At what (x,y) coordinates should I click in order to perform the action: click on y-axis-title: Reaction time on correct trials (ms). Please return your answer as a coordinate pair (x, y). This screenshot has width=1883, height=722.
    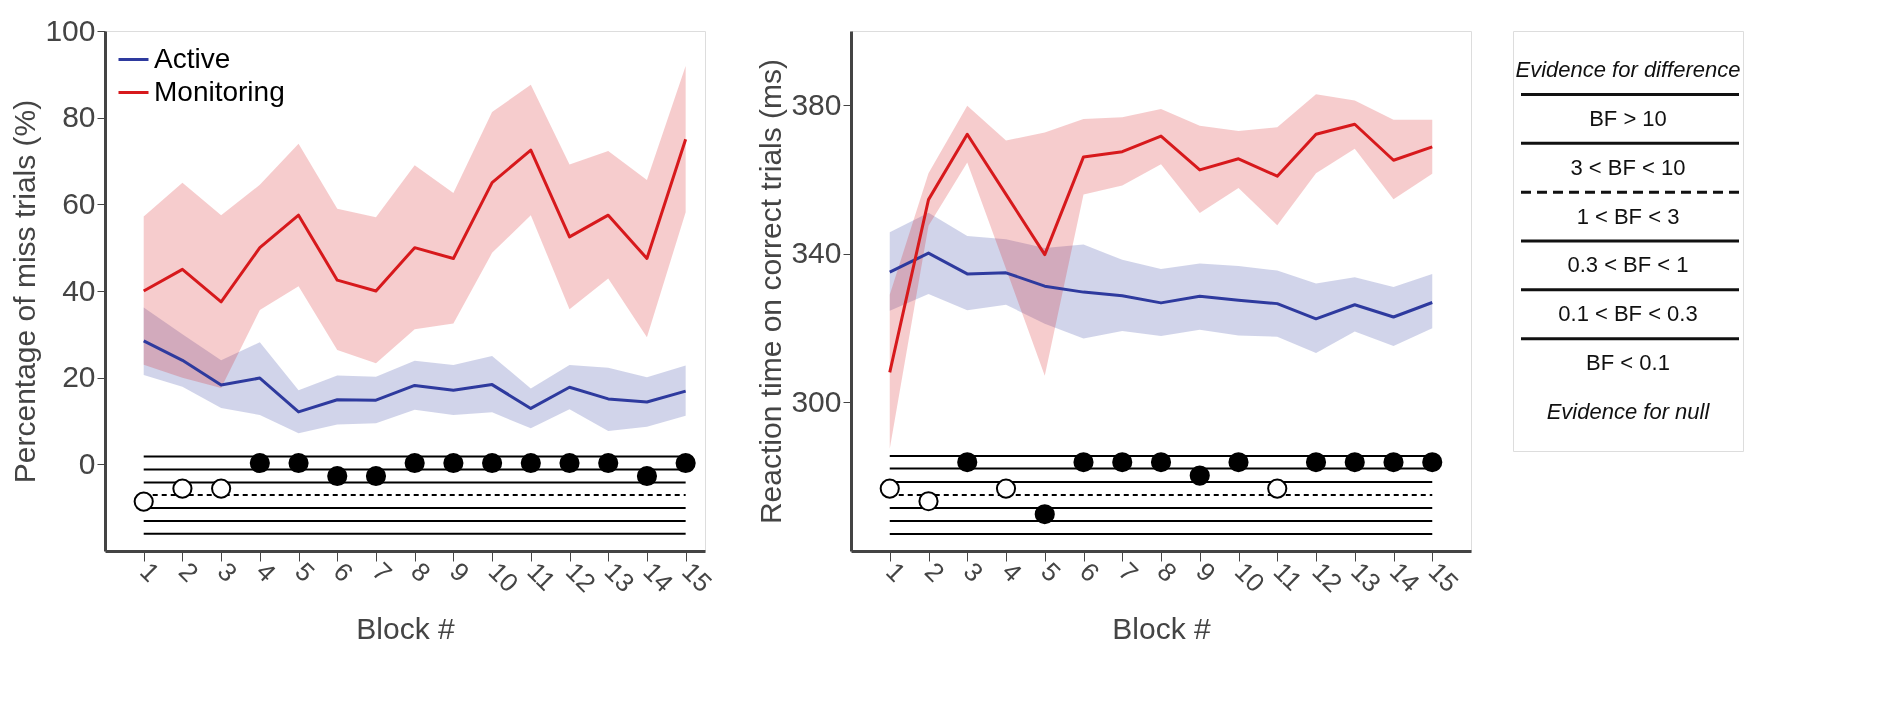
    Looking at the image, I should click on (771, 291).